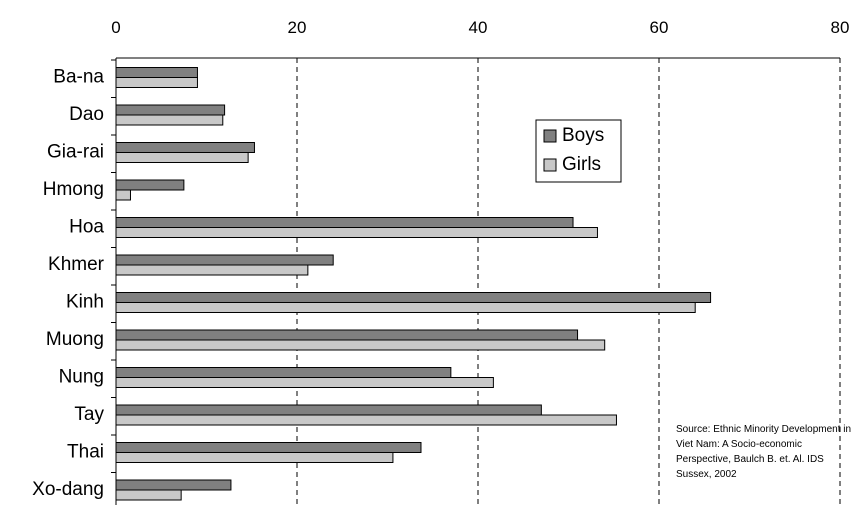 The image size is (855, 505). I want to click on category-label: Nung, so click(81, 377).